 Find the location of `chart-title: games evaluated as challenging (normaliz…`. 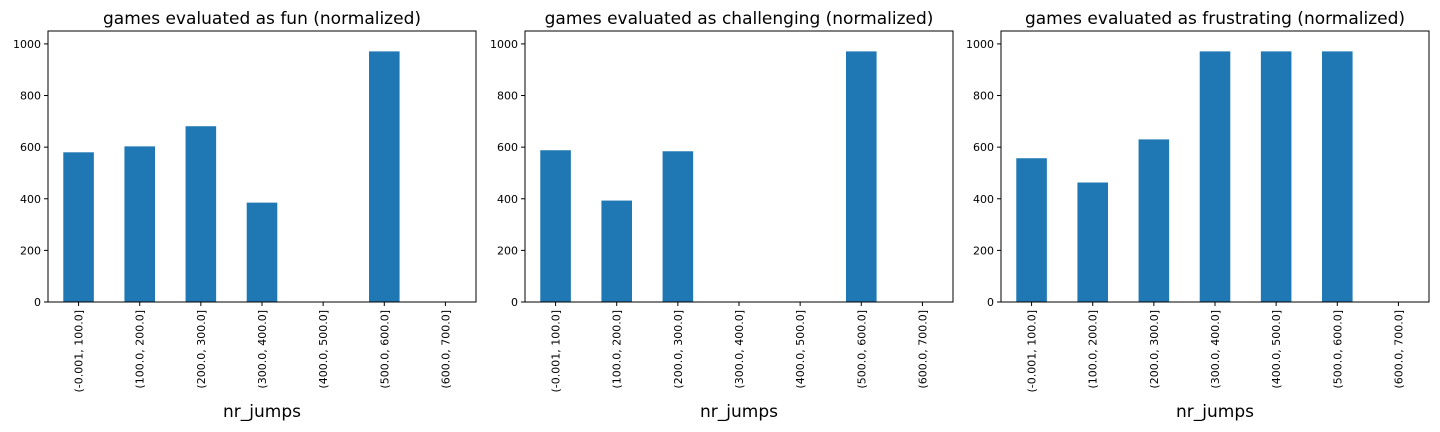

chart-title: games evaluated as challenging (normaliz… is located at coordinates (739, 19).